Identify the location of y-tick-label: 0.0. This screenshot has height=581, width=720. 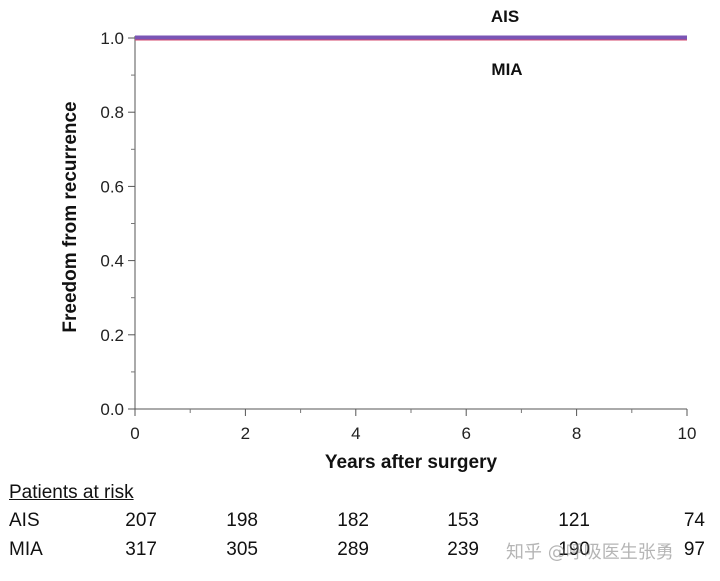
(112, 409).